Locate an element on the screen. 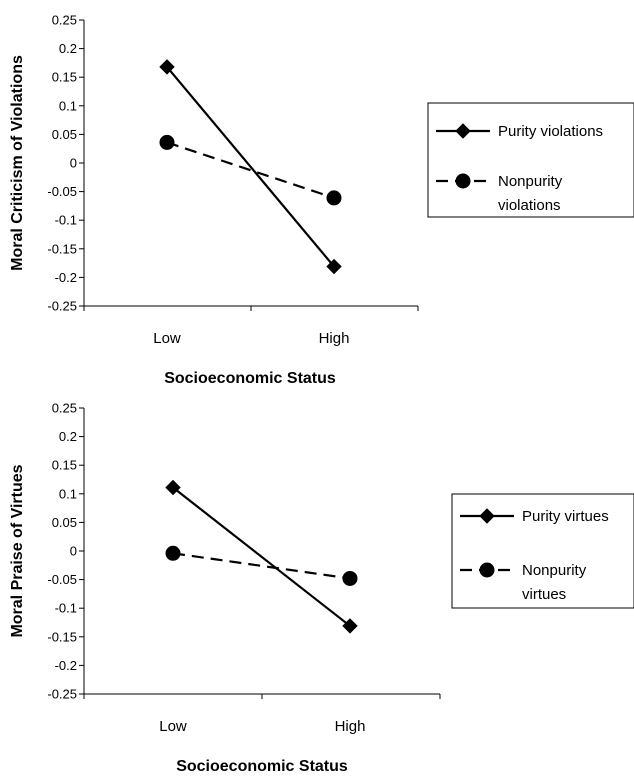 The image size is (634, 776). legend-label-line: violations is located at coordinates (529, 205).